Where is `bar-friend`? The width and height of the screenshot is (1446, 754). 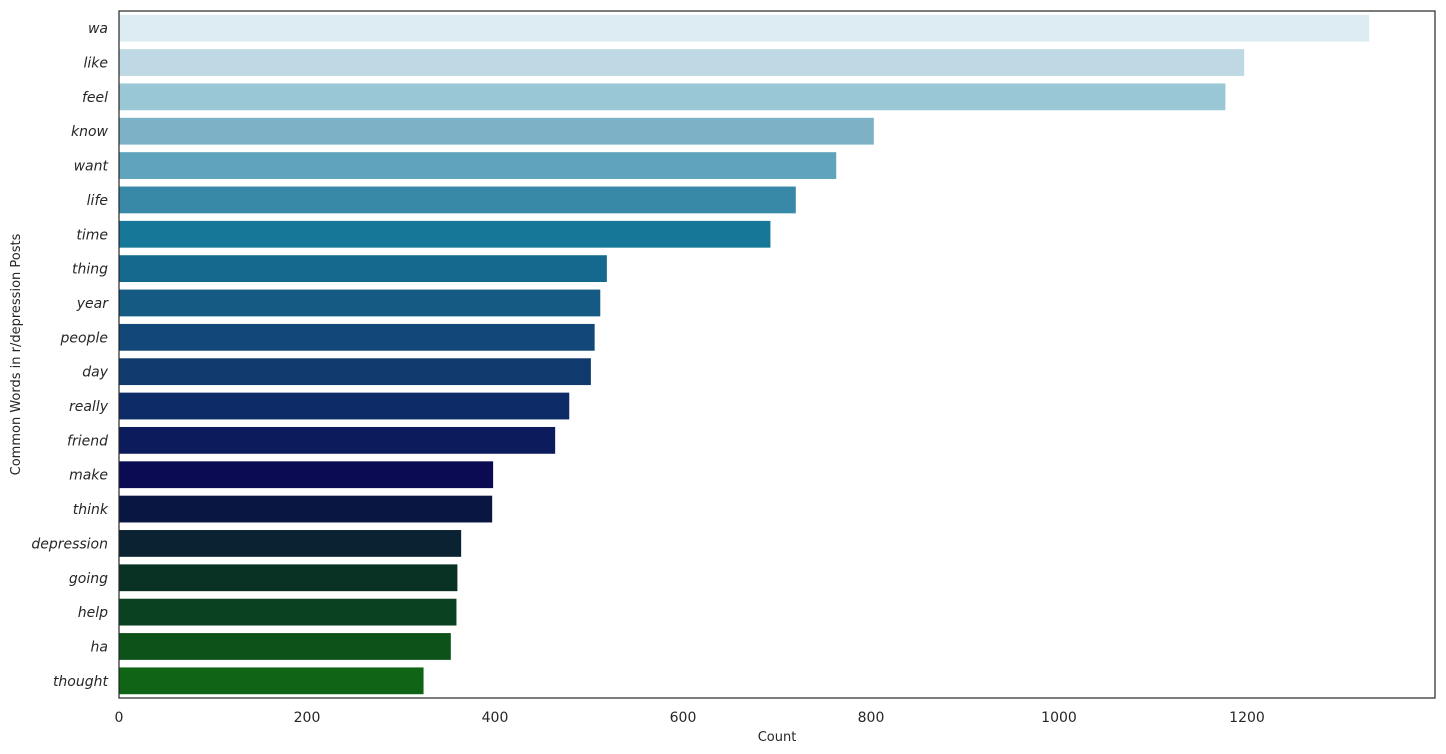 bar-friend is located at coordinates (337, 440).